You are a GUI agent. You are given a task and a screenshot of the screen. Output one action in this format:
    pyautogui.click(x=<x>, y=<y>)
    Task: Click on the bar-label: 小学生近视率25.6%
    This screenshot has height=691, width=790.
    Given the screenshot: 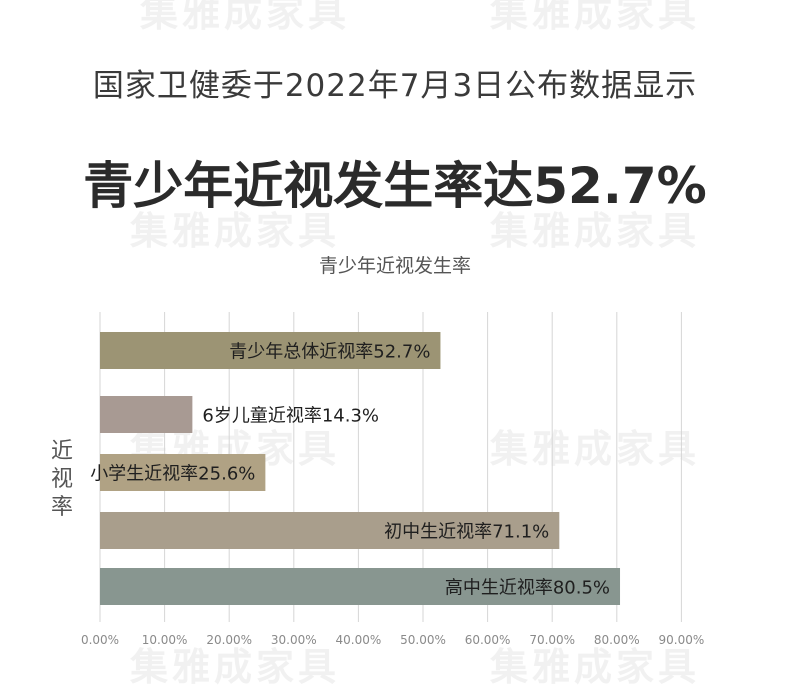 What is the action you would take?
    pyautogui.click(x=172, y=474)
    